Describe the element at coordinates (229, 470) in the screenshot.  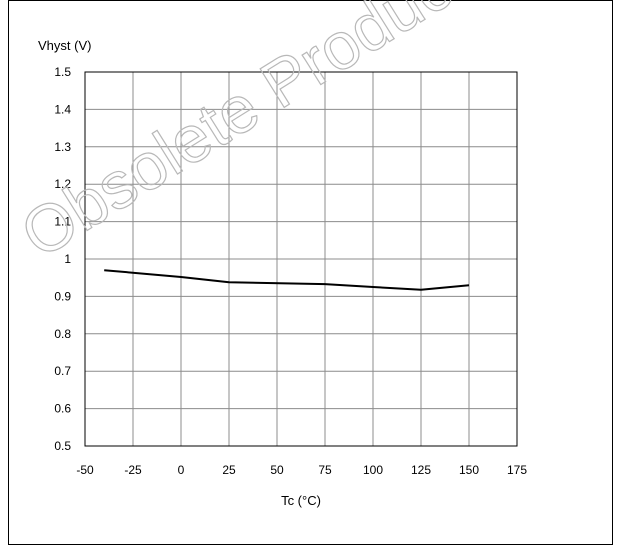
I see `x-tick-label: 25` at that location.